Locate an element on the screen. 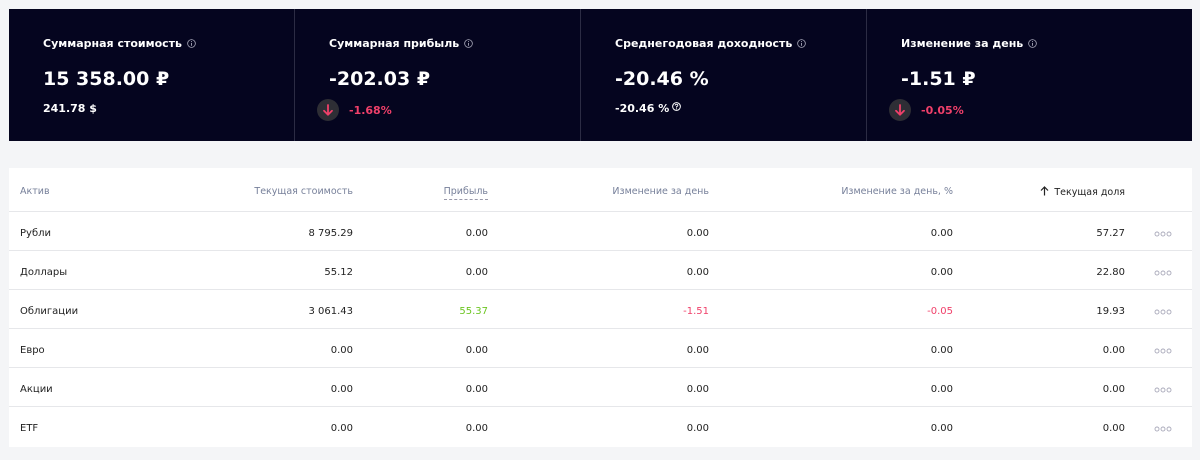  card-sub-value: 241.78 $ is located at coordinates (70, 108).